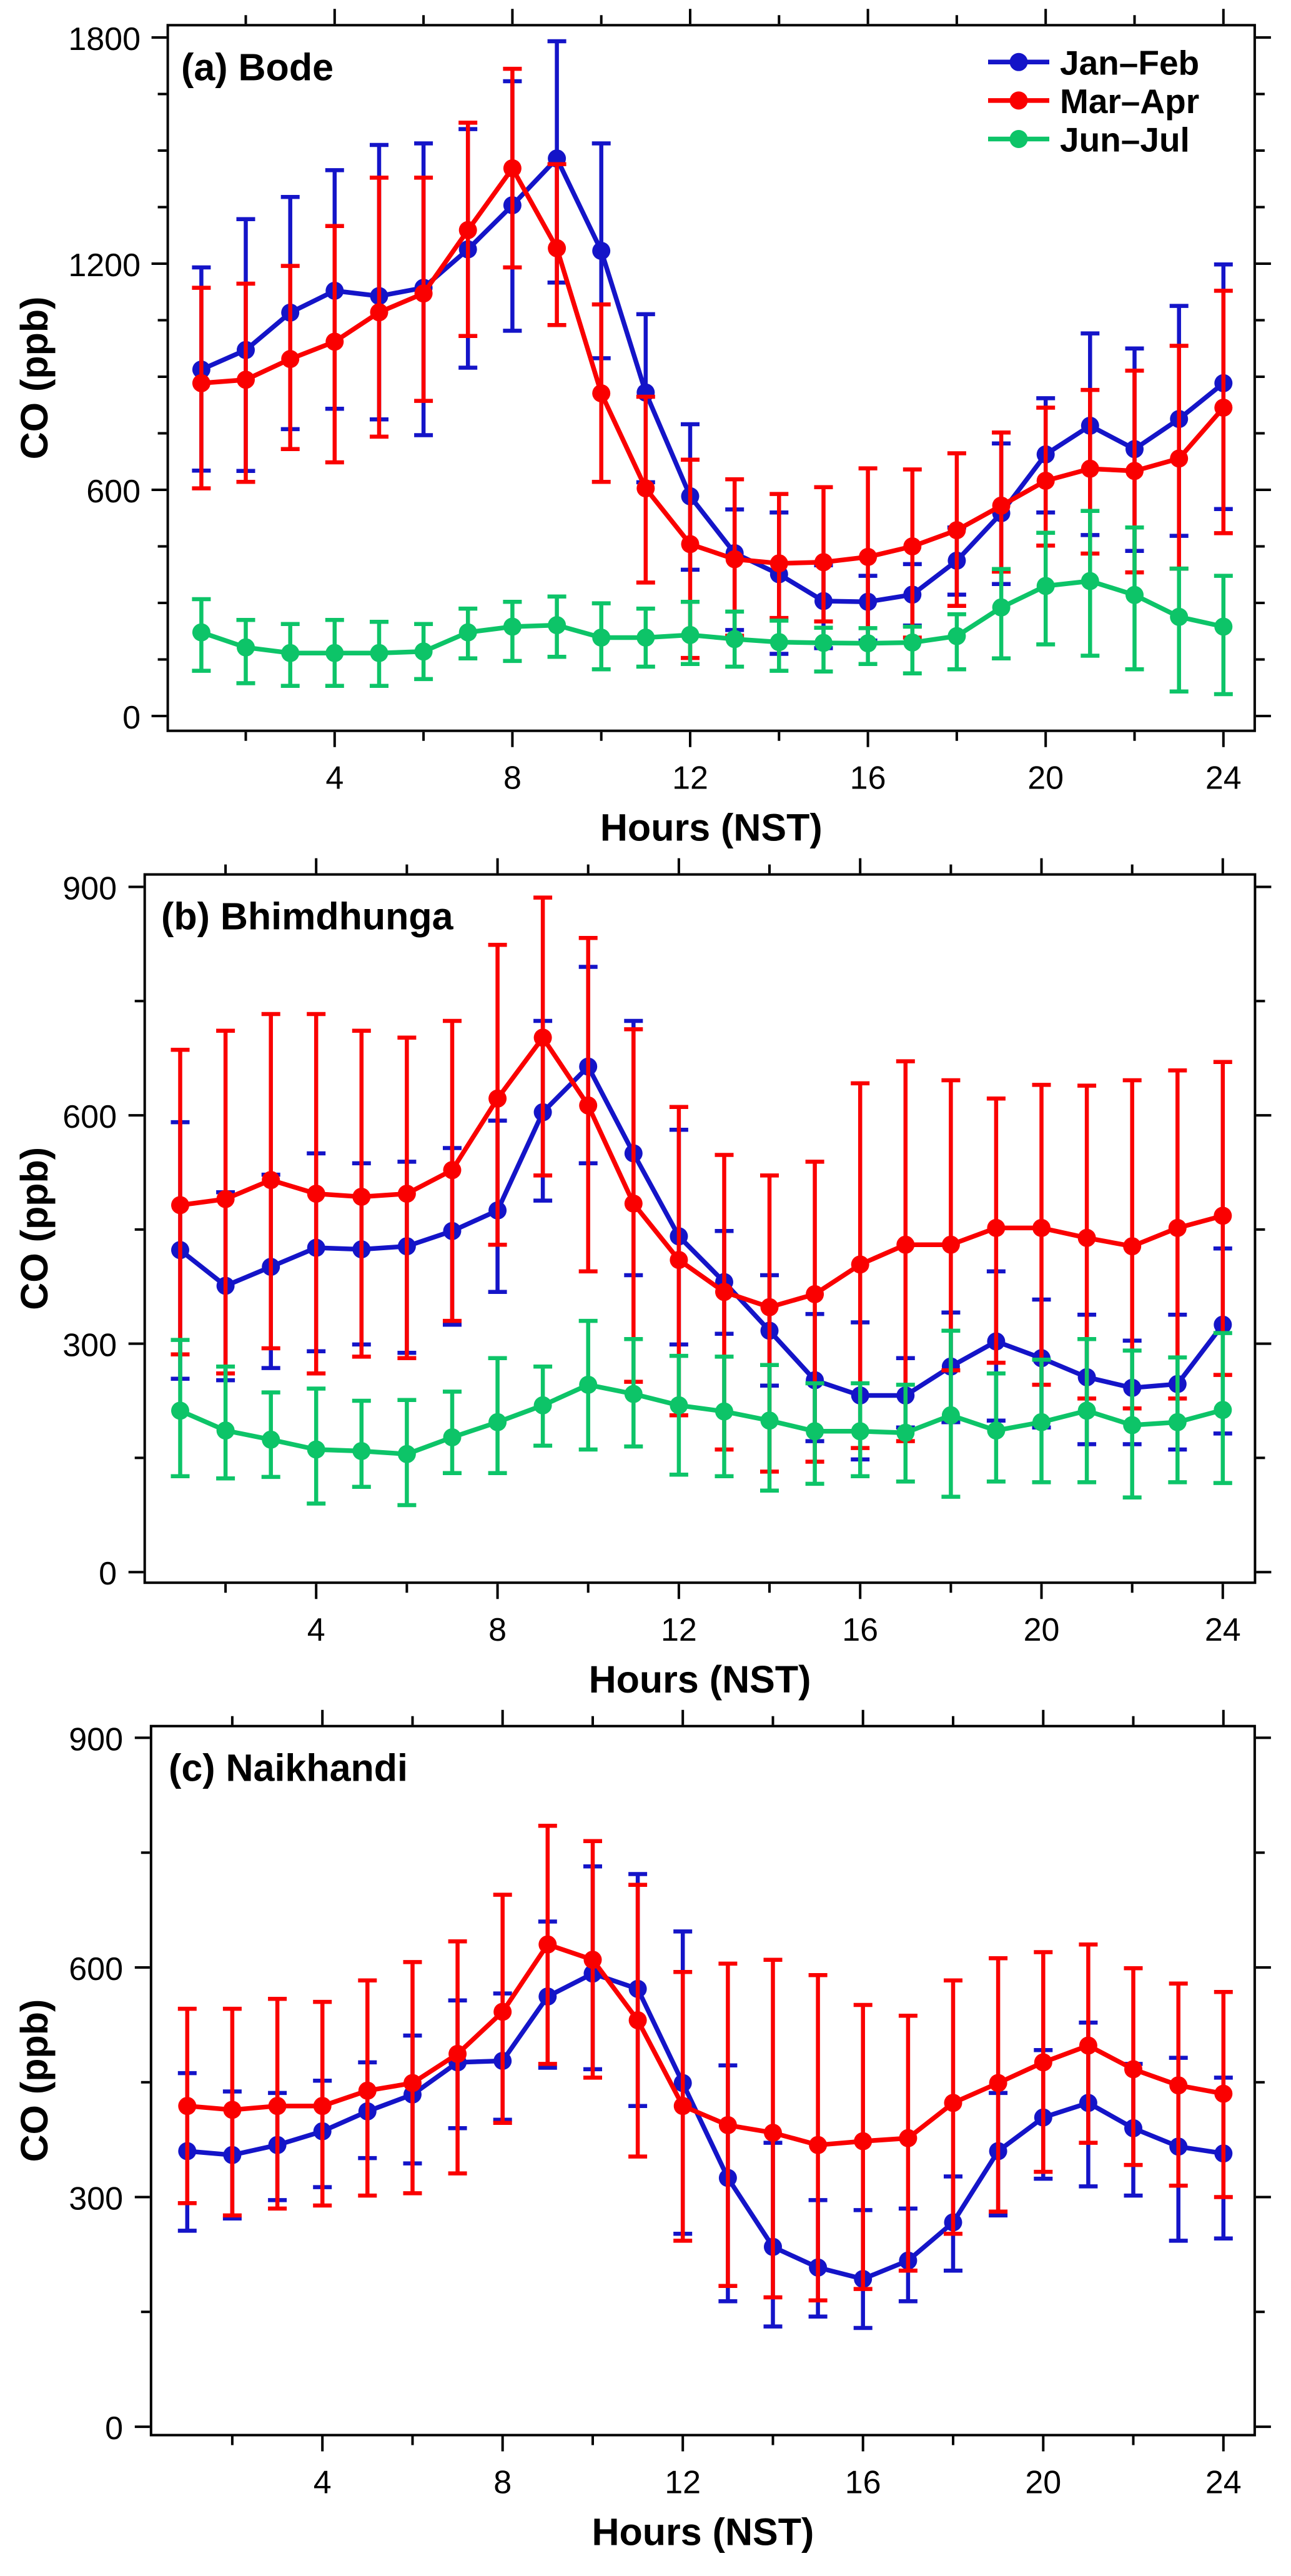  What do you see at coordinates (1129, 63) in the screenshot?
I see `svg-text: Jan–Feb` at bounding box center [1129, 63].